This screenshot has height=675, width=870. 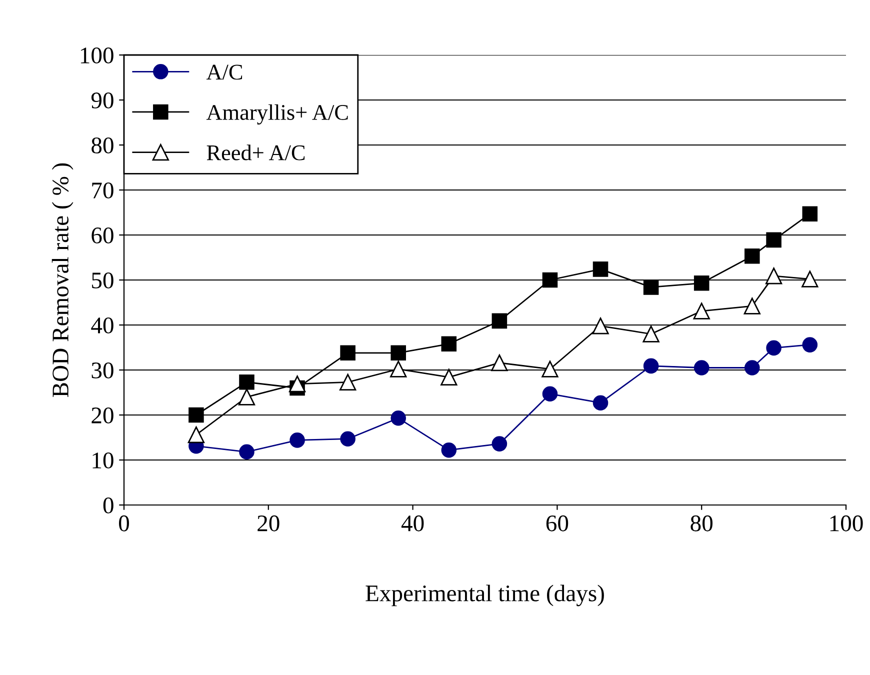 I want to click on y-tick-label: 10, so click(x=103, y=460).